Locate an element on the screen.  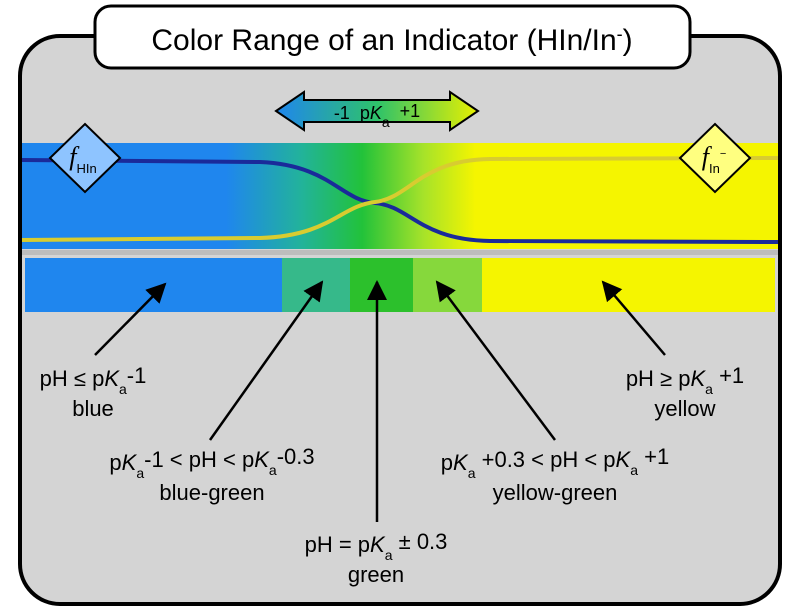
t: -1 < pH < p is located at coordinates (199, 459).